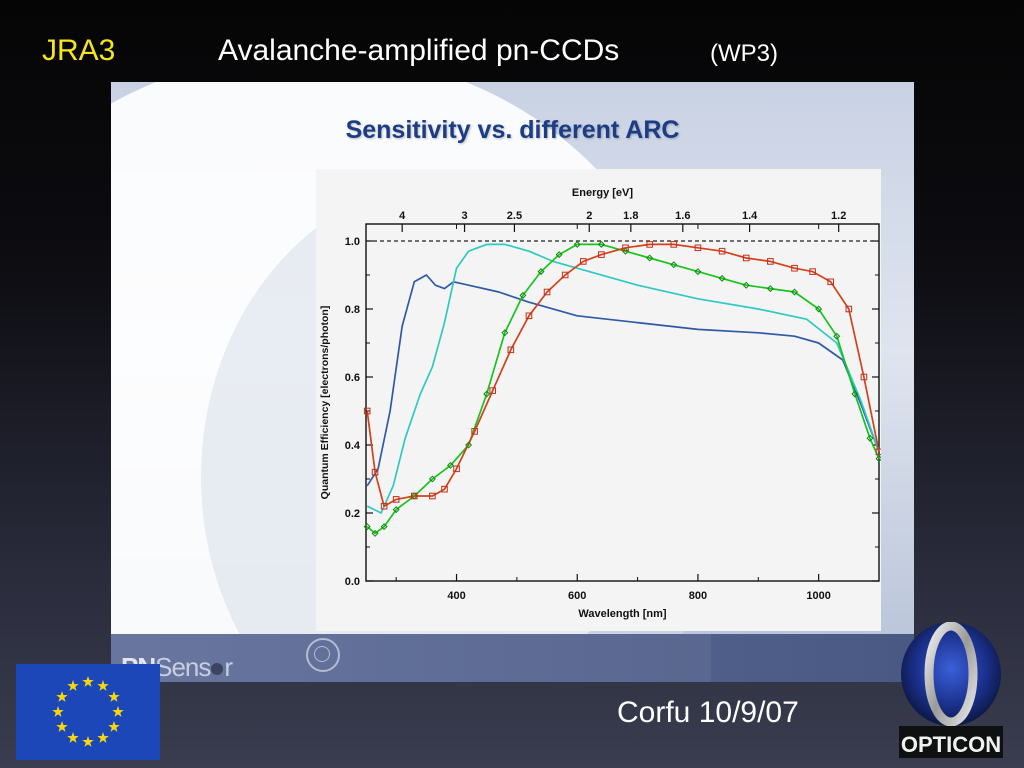 The image size is (1024, 768). Describe the element at coordinates (183, 667) in the screenshot. I see `pnsensor-logo-middle: Sens` at that location.